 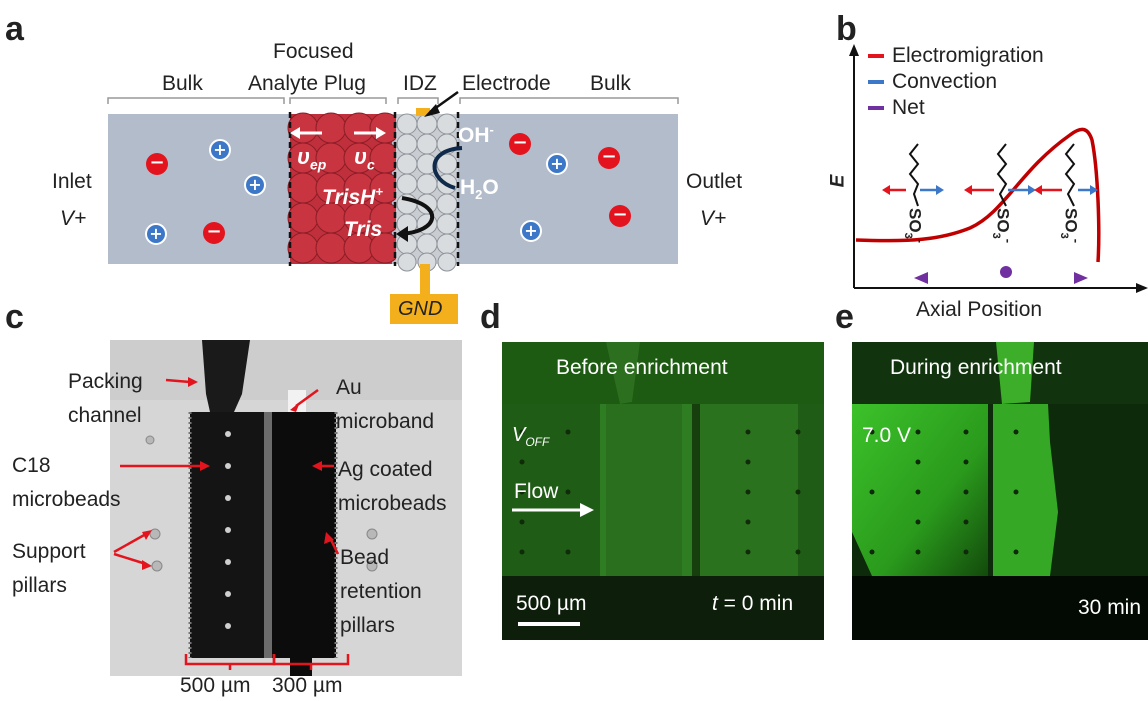 I want to click on time-label-d: t = 0 min, so click(x=753, y=603).